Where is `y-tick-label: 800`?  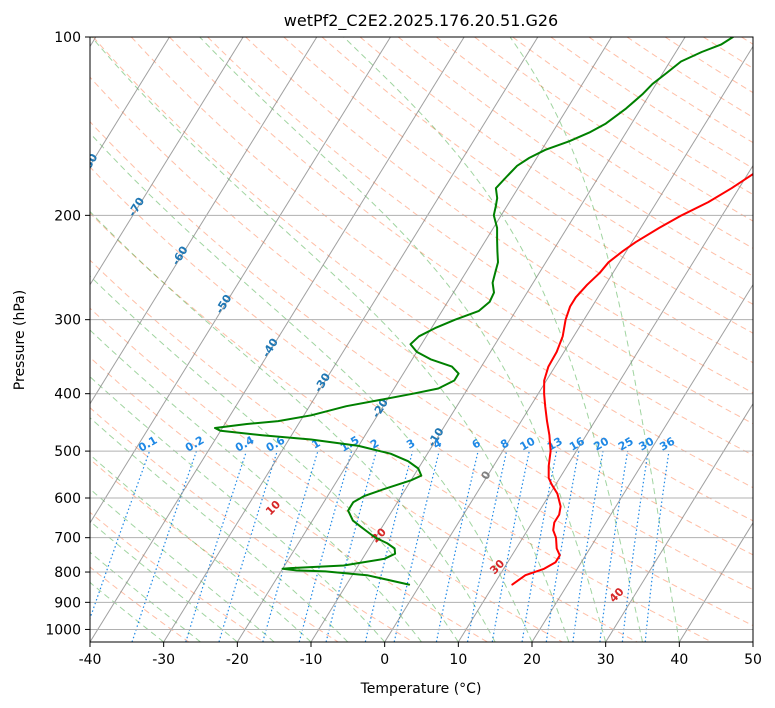 y-tick-label: 800 is located at coordinates (67, 573).